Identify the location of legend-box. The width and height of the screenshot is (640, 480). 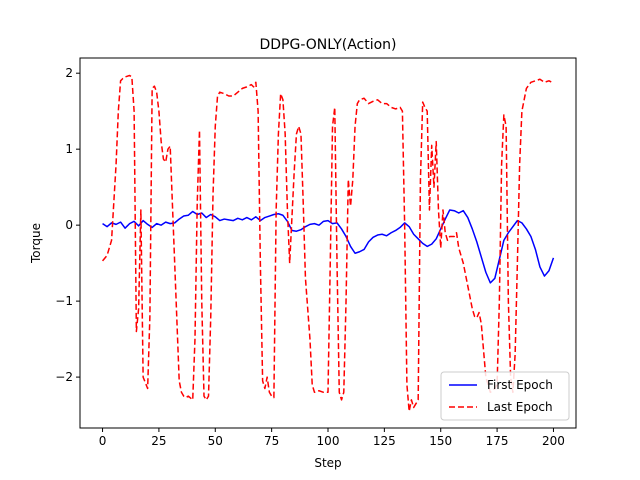
(505, 396).